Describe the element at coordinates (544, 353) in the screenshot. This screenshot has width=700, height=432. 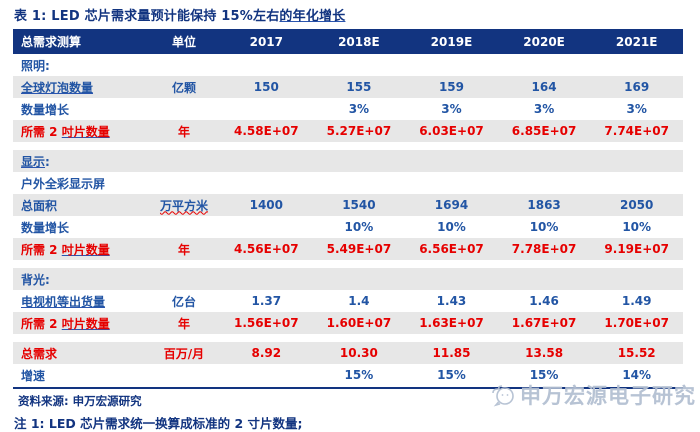
I see `total-demand-value-2020e: 13.58` at that location.